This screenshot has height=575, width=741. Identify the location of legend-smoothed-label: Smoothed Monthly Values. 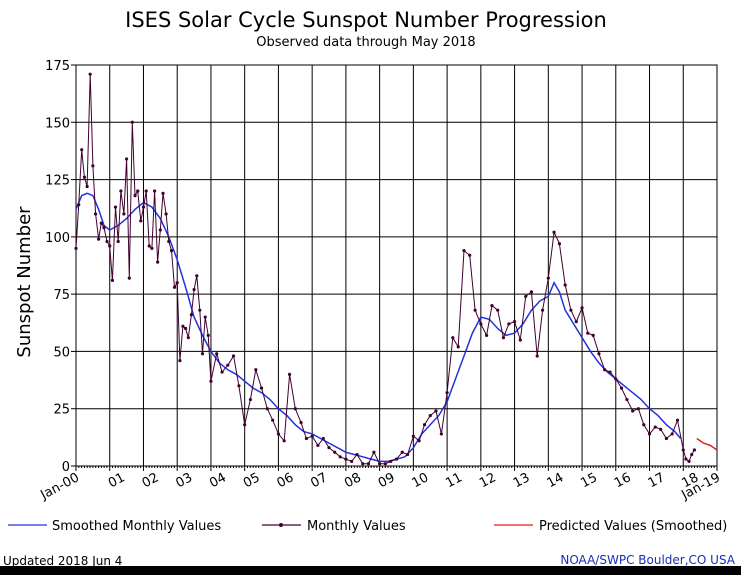
(136, 526).